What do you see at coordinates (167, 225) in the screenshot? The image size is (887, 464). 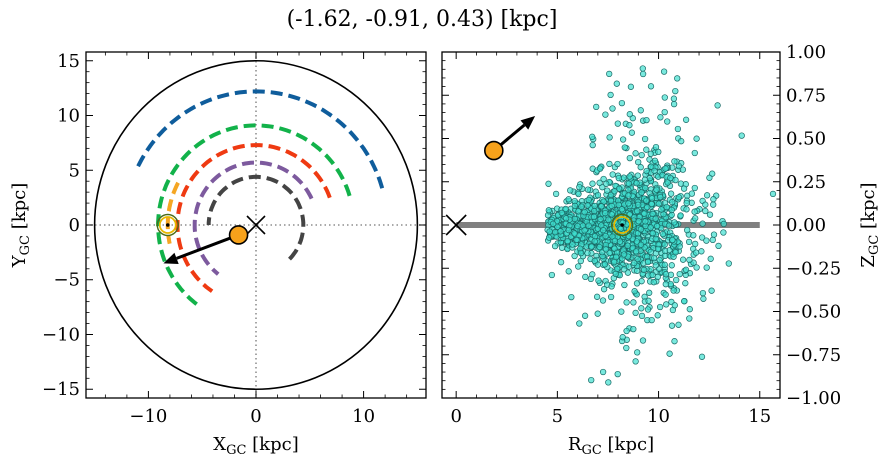 I see `left-sun-marker-outer-ring` at bounding box center [167, 225].